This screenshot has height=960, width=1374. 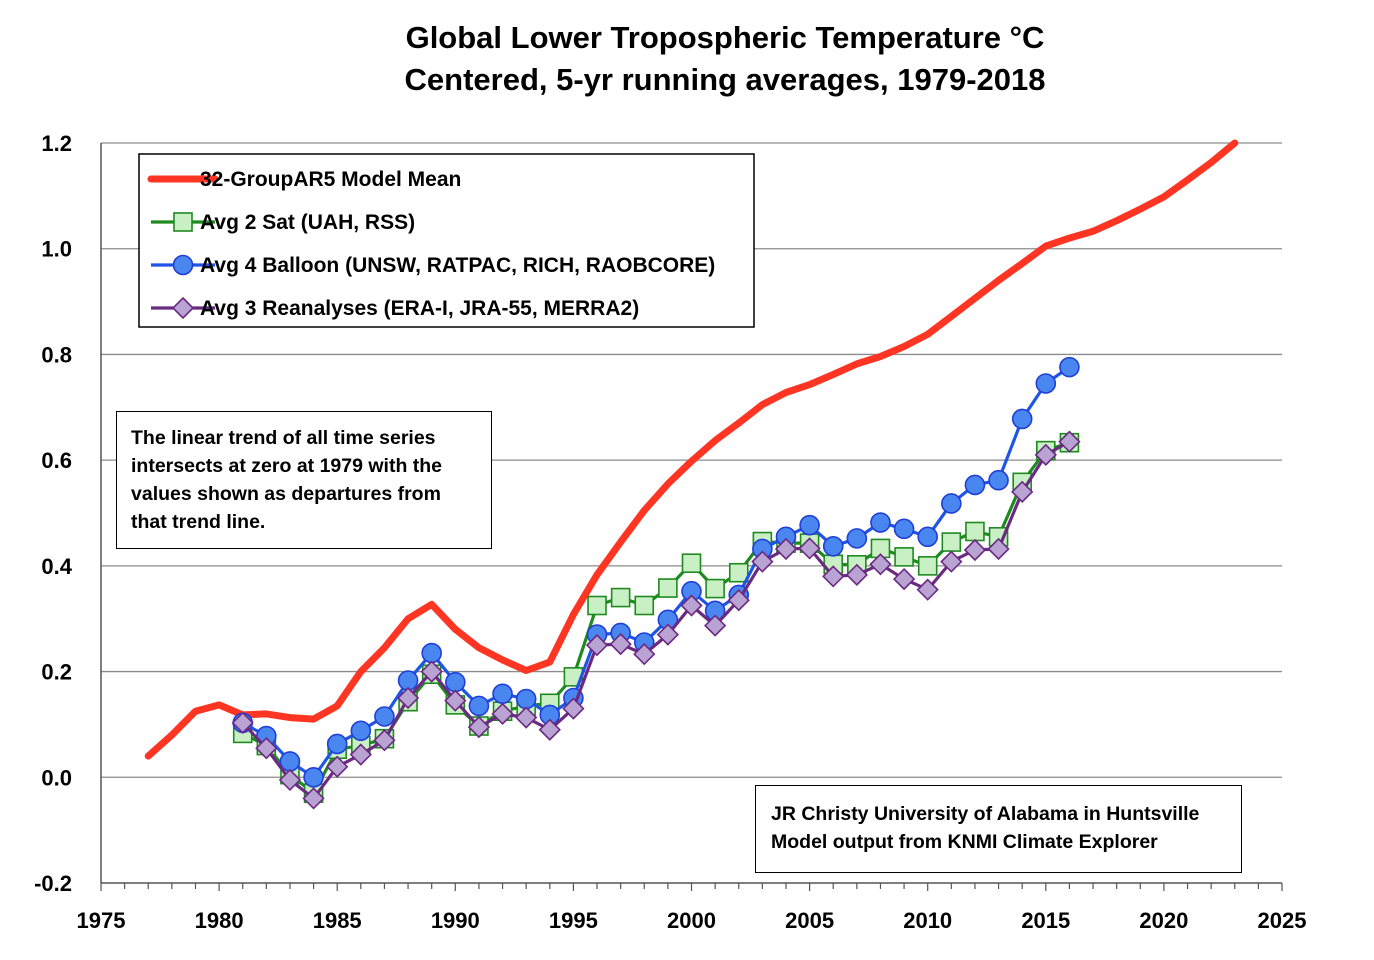 I want to click on x-tick-label: 1995, so click(x=573, y=920).